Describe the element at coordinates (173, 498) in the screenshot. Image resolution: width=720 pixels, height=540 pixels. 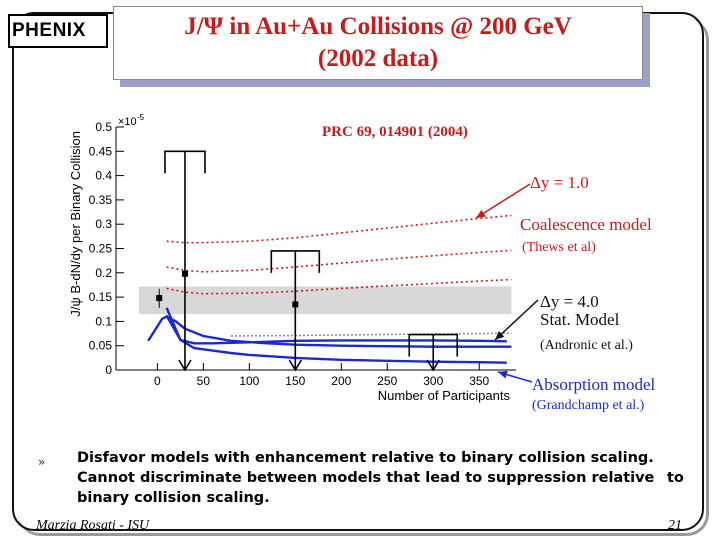
I see `bullet-line-3: binary collision scaling.` at that location.